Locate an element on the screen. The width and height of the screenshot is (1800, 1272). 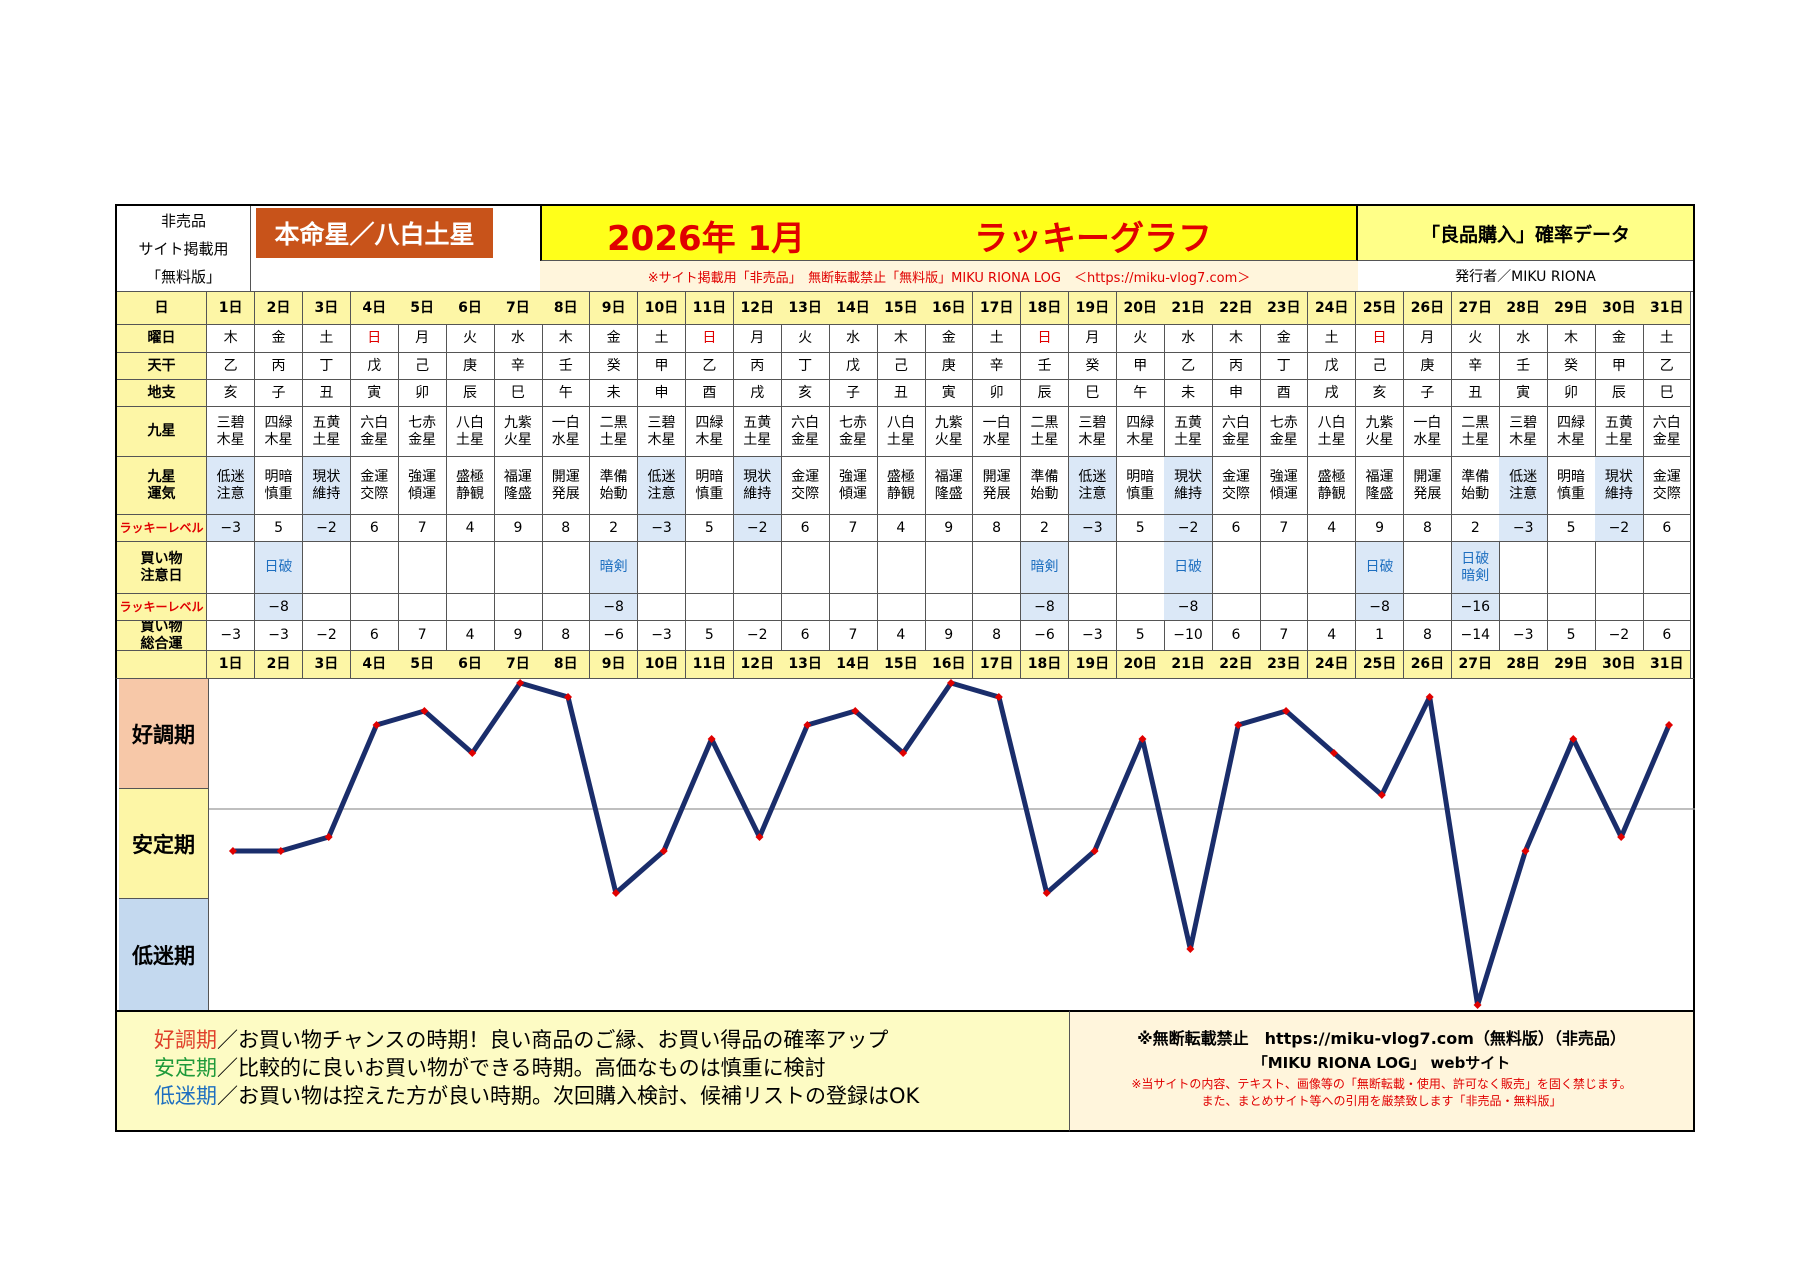
cell-total-18: −6 is located at coordinates (1045, 636).